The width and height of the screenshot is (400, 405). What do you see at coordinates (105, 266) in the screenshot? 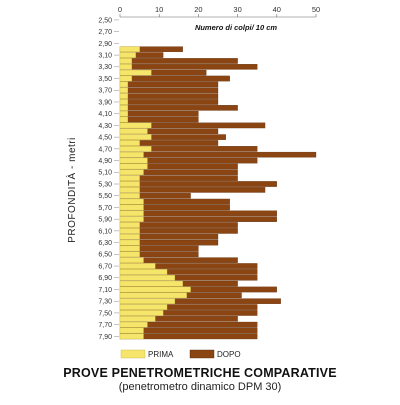
I see `depth-tick-label: 6,70` at bounding box center [105, 266].